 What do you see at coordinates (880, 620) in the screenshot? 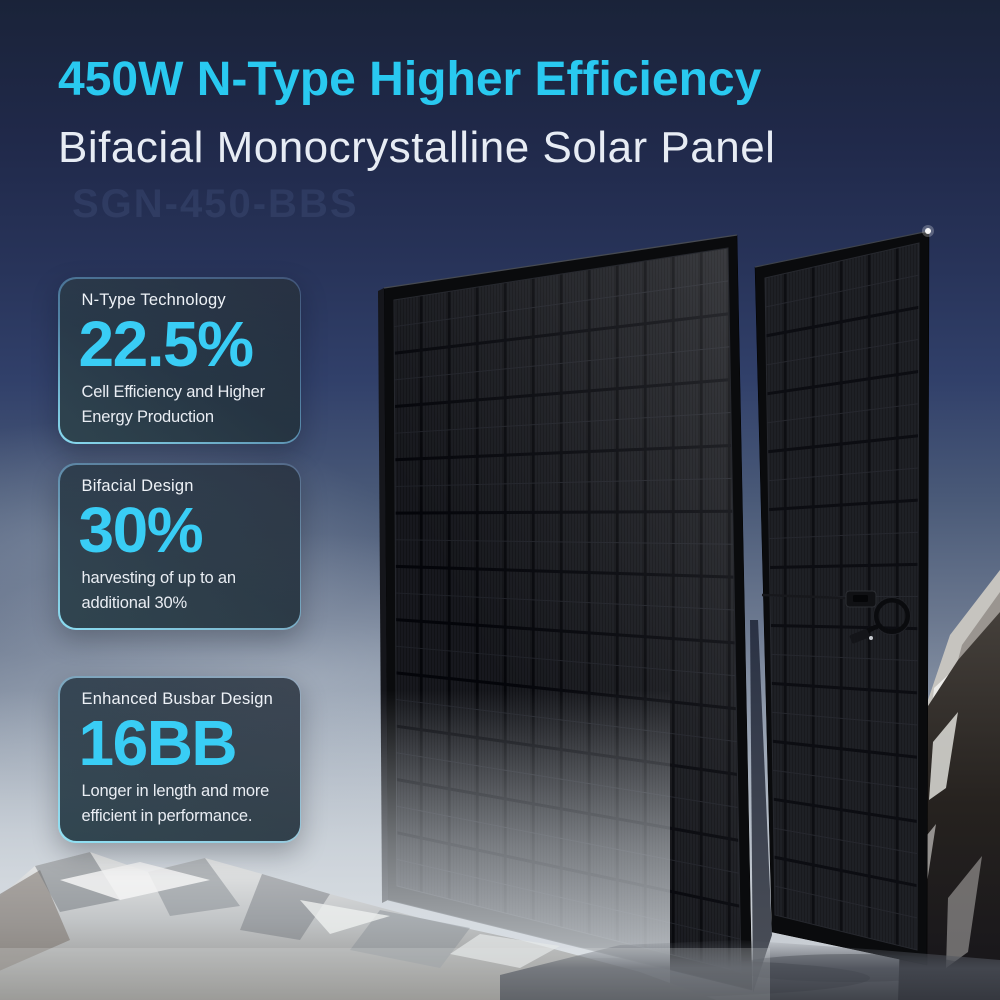
I see `cable-coil` at bounding box center [880, 620].